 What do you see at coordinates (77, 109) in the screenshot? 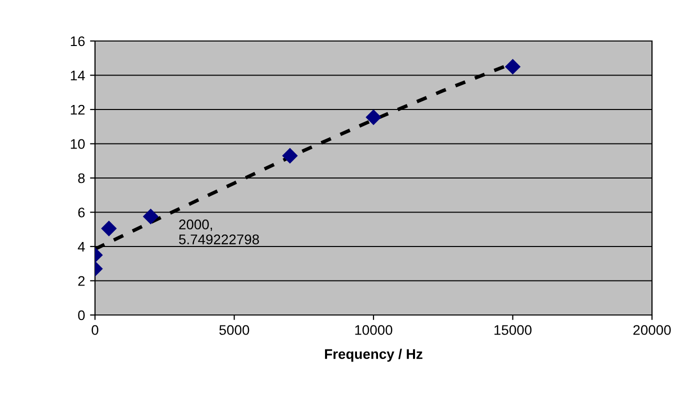
I see `y-tick-label: 12` at bounding box center [77, 109].